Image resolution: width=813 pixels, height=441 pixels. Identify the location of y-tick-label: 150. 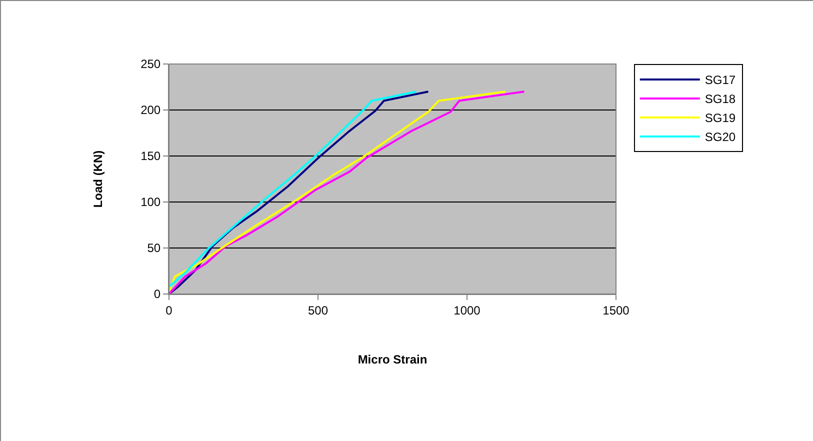
(150, 156).